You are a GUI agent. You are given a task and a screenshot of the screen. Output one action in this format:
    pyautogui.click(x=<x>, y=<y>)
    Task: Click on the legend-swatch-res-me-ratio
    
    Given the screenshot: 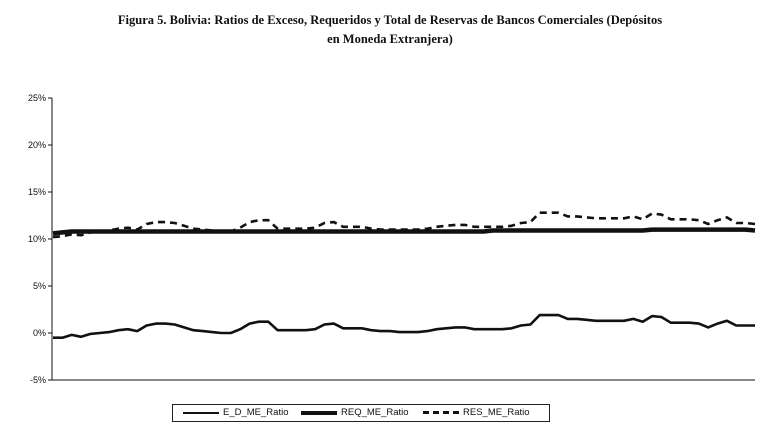 What is the action you would take?
    pyautogui.click(x=441, y=412)
    